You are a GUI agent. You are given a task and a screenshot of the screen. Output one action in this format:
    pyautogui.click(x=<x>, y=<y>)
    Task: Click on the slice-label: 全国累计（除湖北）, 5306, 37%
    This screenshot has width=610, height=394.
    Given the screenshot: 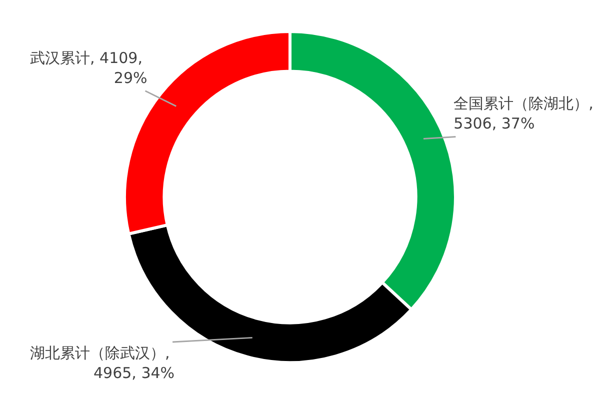 What is the action you would take?
    pyautogui.click(x=526, y=113)
    